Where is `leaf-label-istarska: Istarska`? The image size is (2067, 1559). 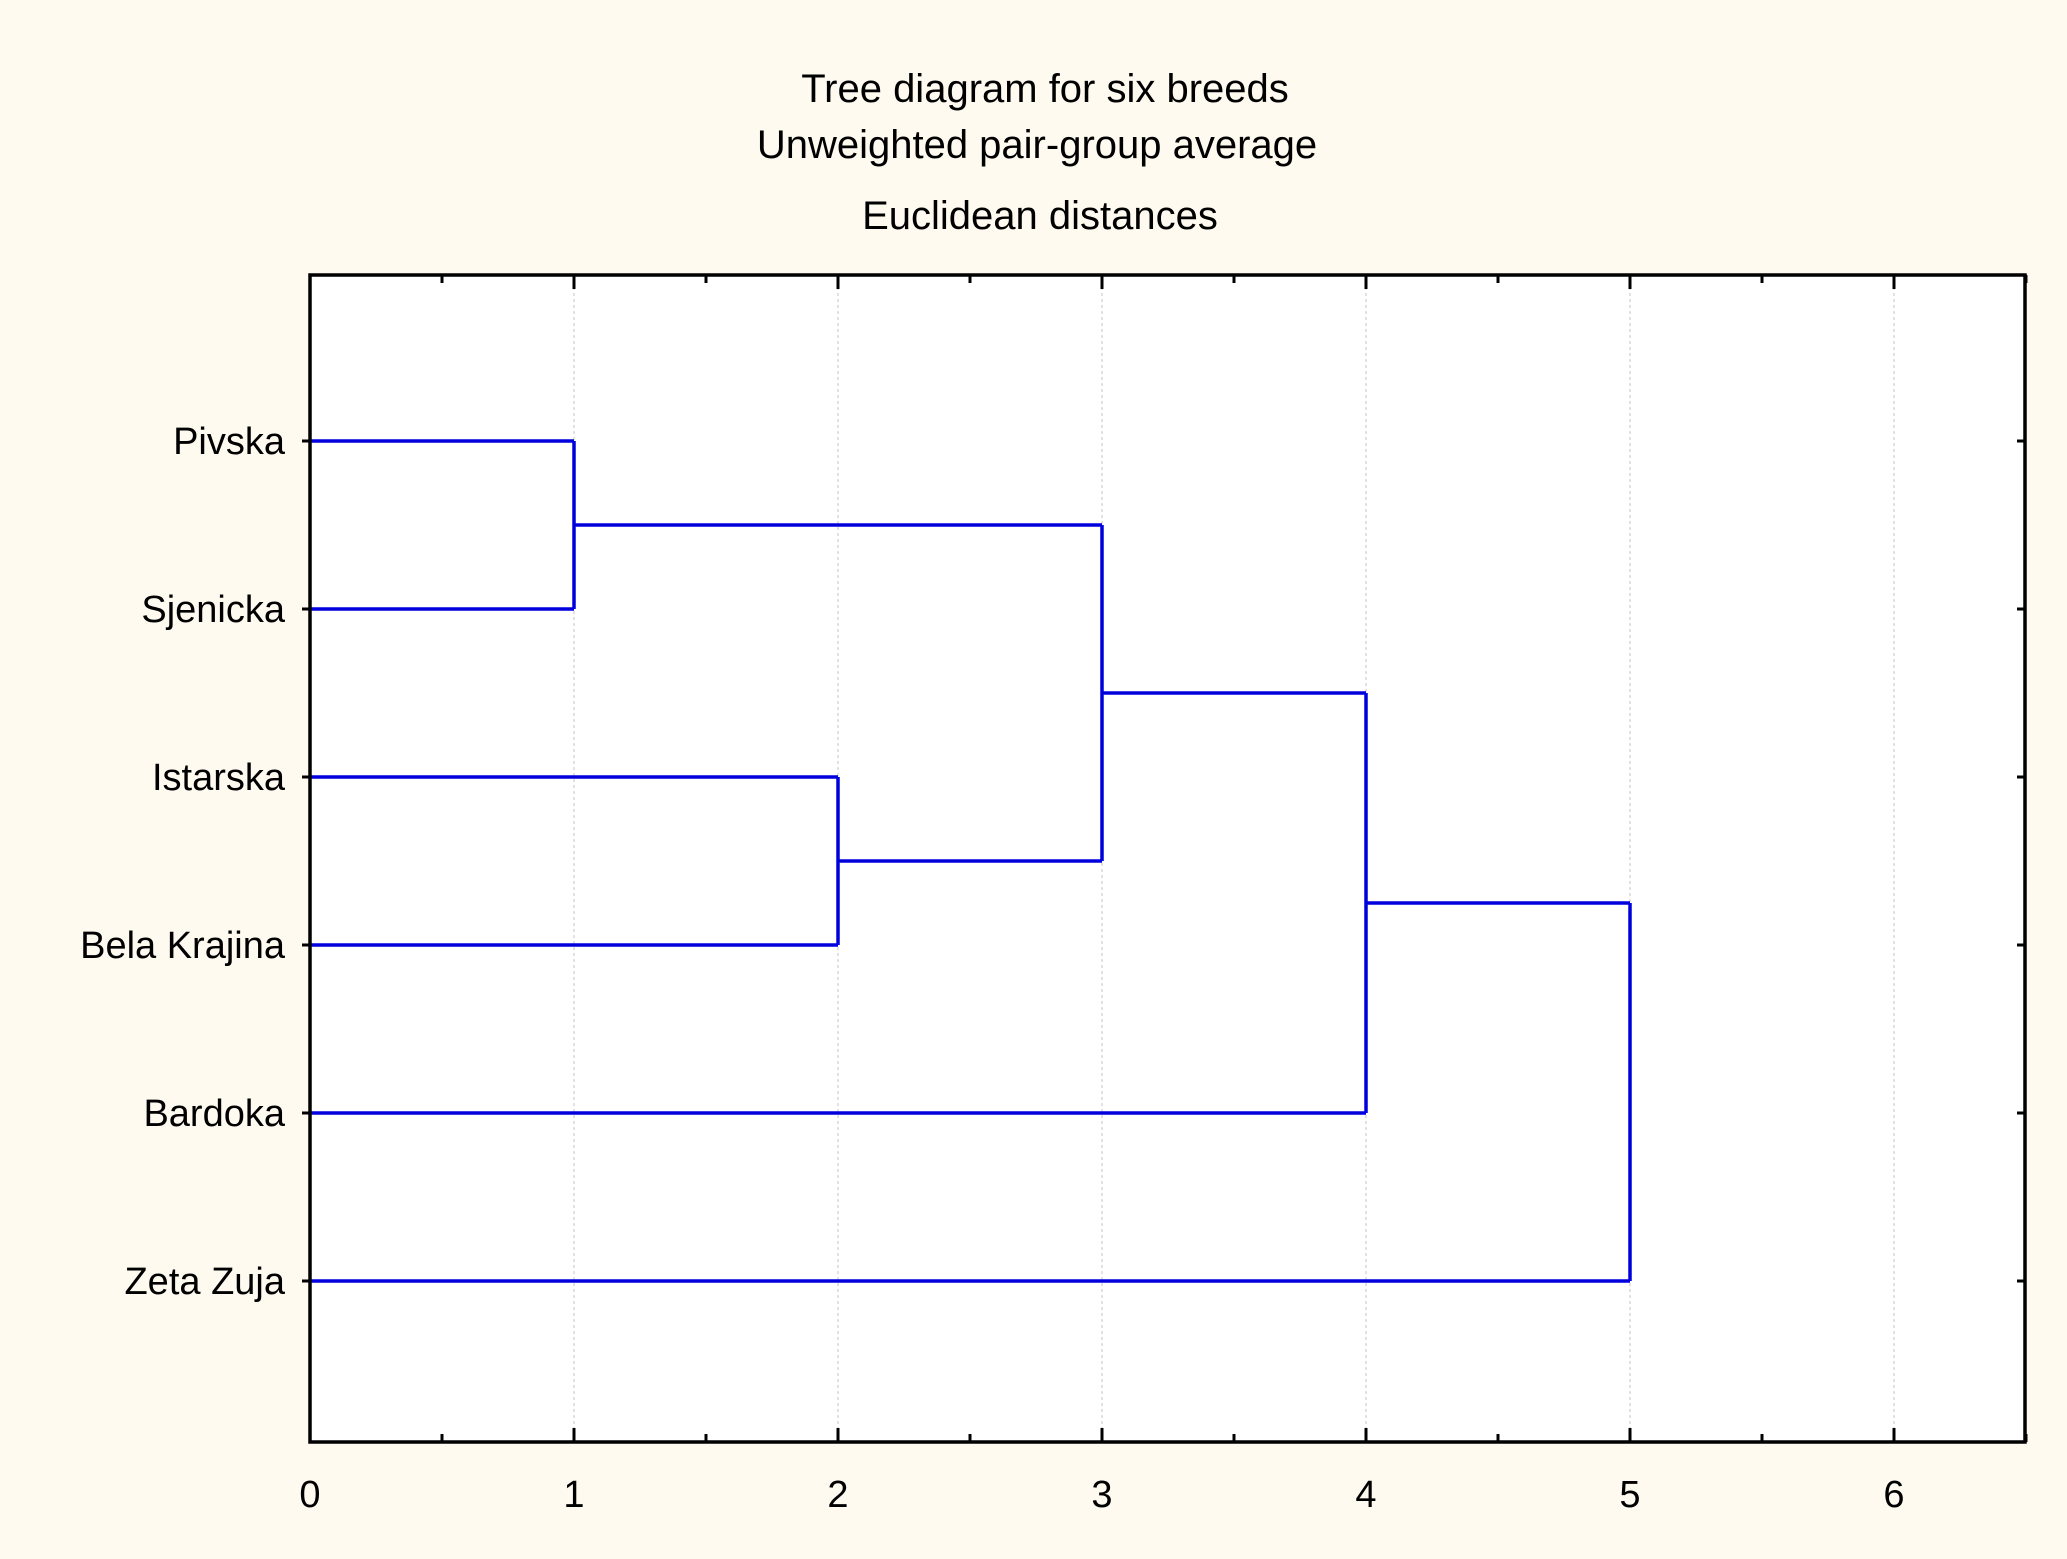
leaf-label-istarska: Istarska is located at coordinates (219, 778).